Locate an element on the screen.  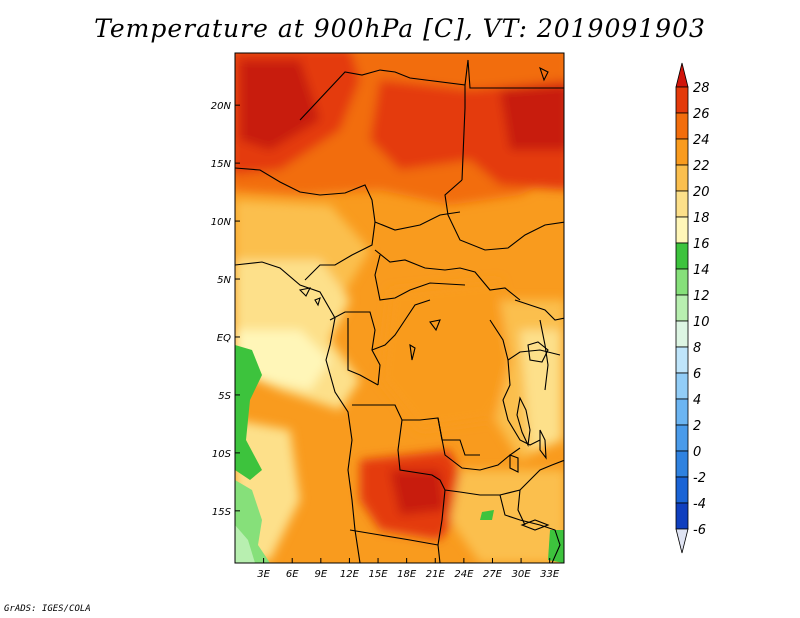
colorbar-label: 18 is located at coordinates (701, 218).